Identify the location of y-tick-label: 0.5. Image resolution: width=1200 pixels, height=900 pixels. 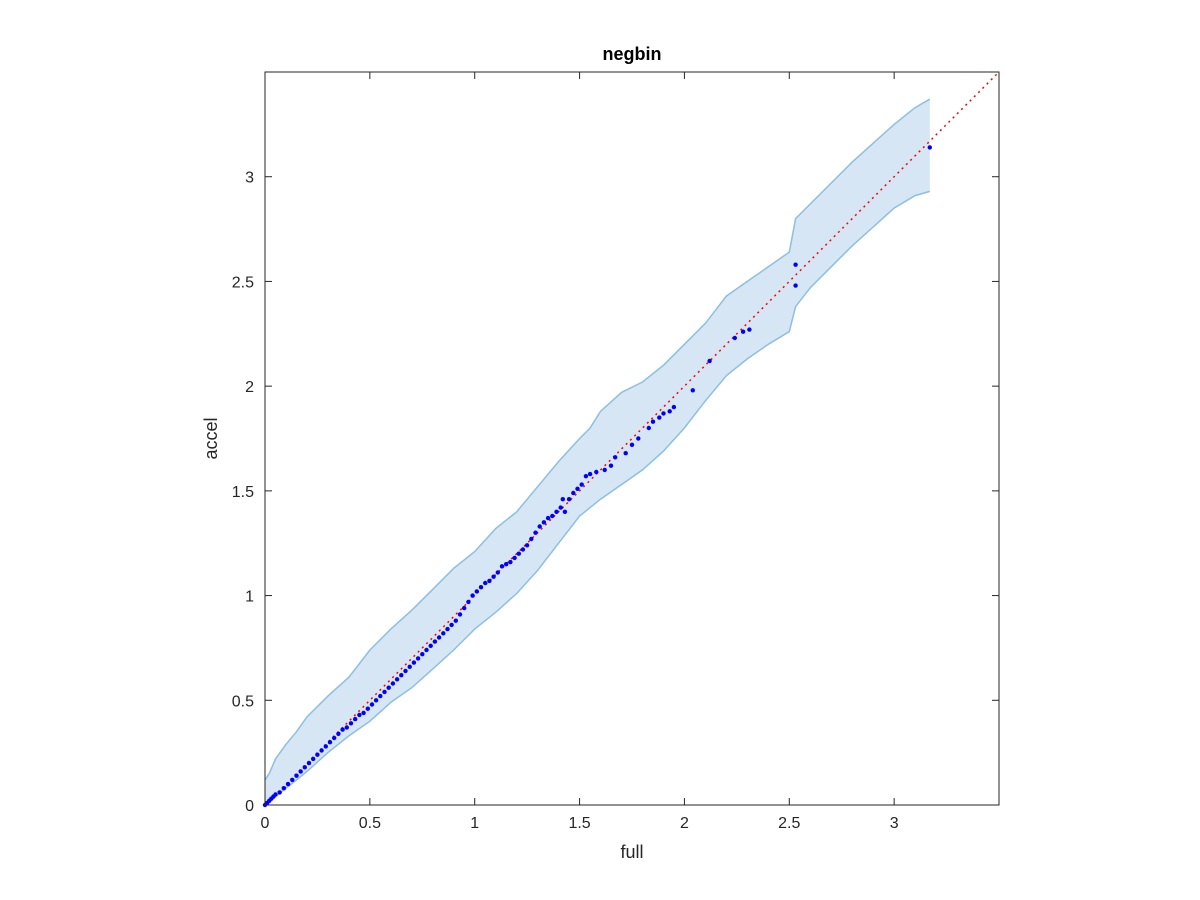
(243, 701).